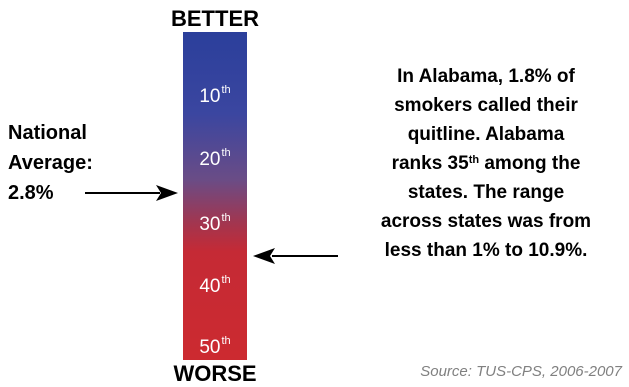 The width and height of the screenshot is (629, 387). What do you see at coordinates (295, 256) in the screenshot?
I see `state-rank-arrow` at bounding box center [295, 256].